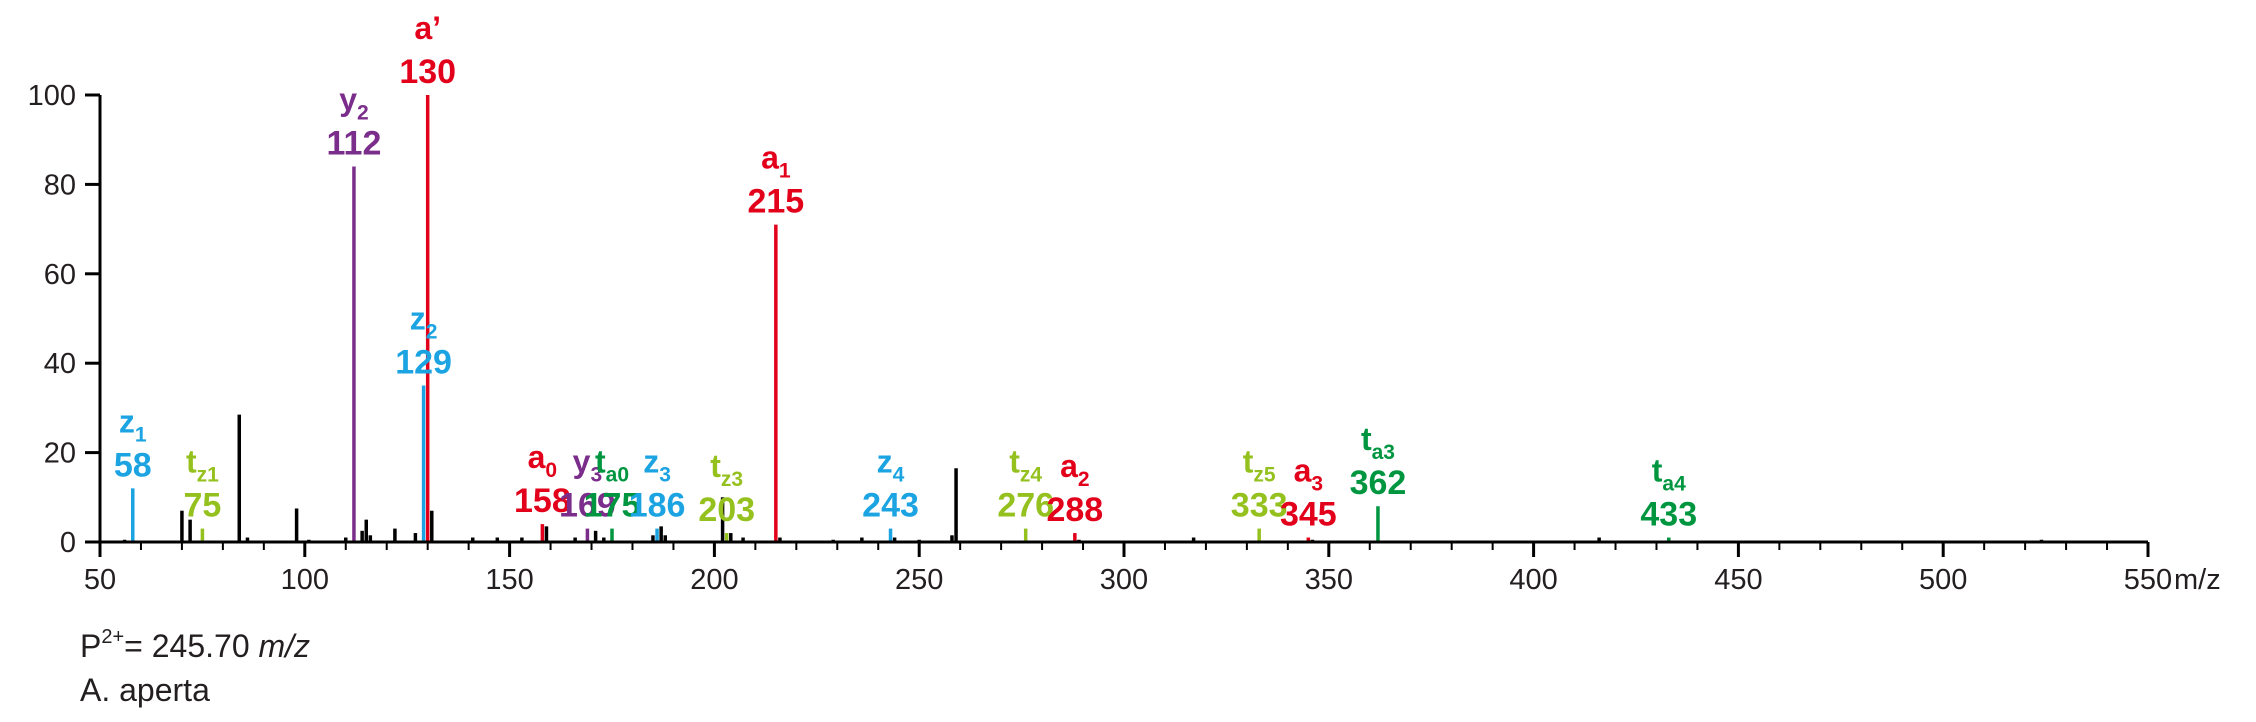 This screenshot has width=2256, height=722. Describe the element at coordinates (612, 506) in the screenshot. I see `ion-mz-label: 175` at that location.